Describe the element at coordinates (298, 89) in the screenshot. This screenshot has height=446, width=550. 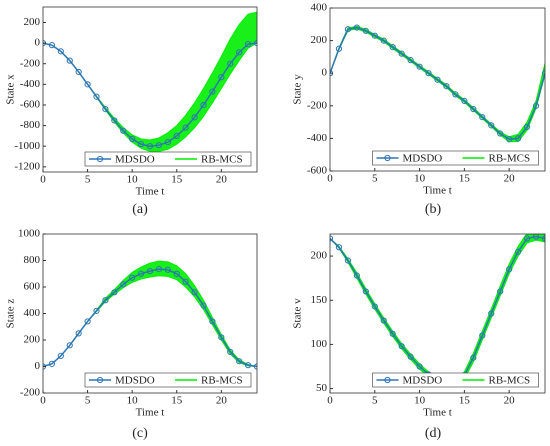
I see `y-axis-label: State y` at that location.